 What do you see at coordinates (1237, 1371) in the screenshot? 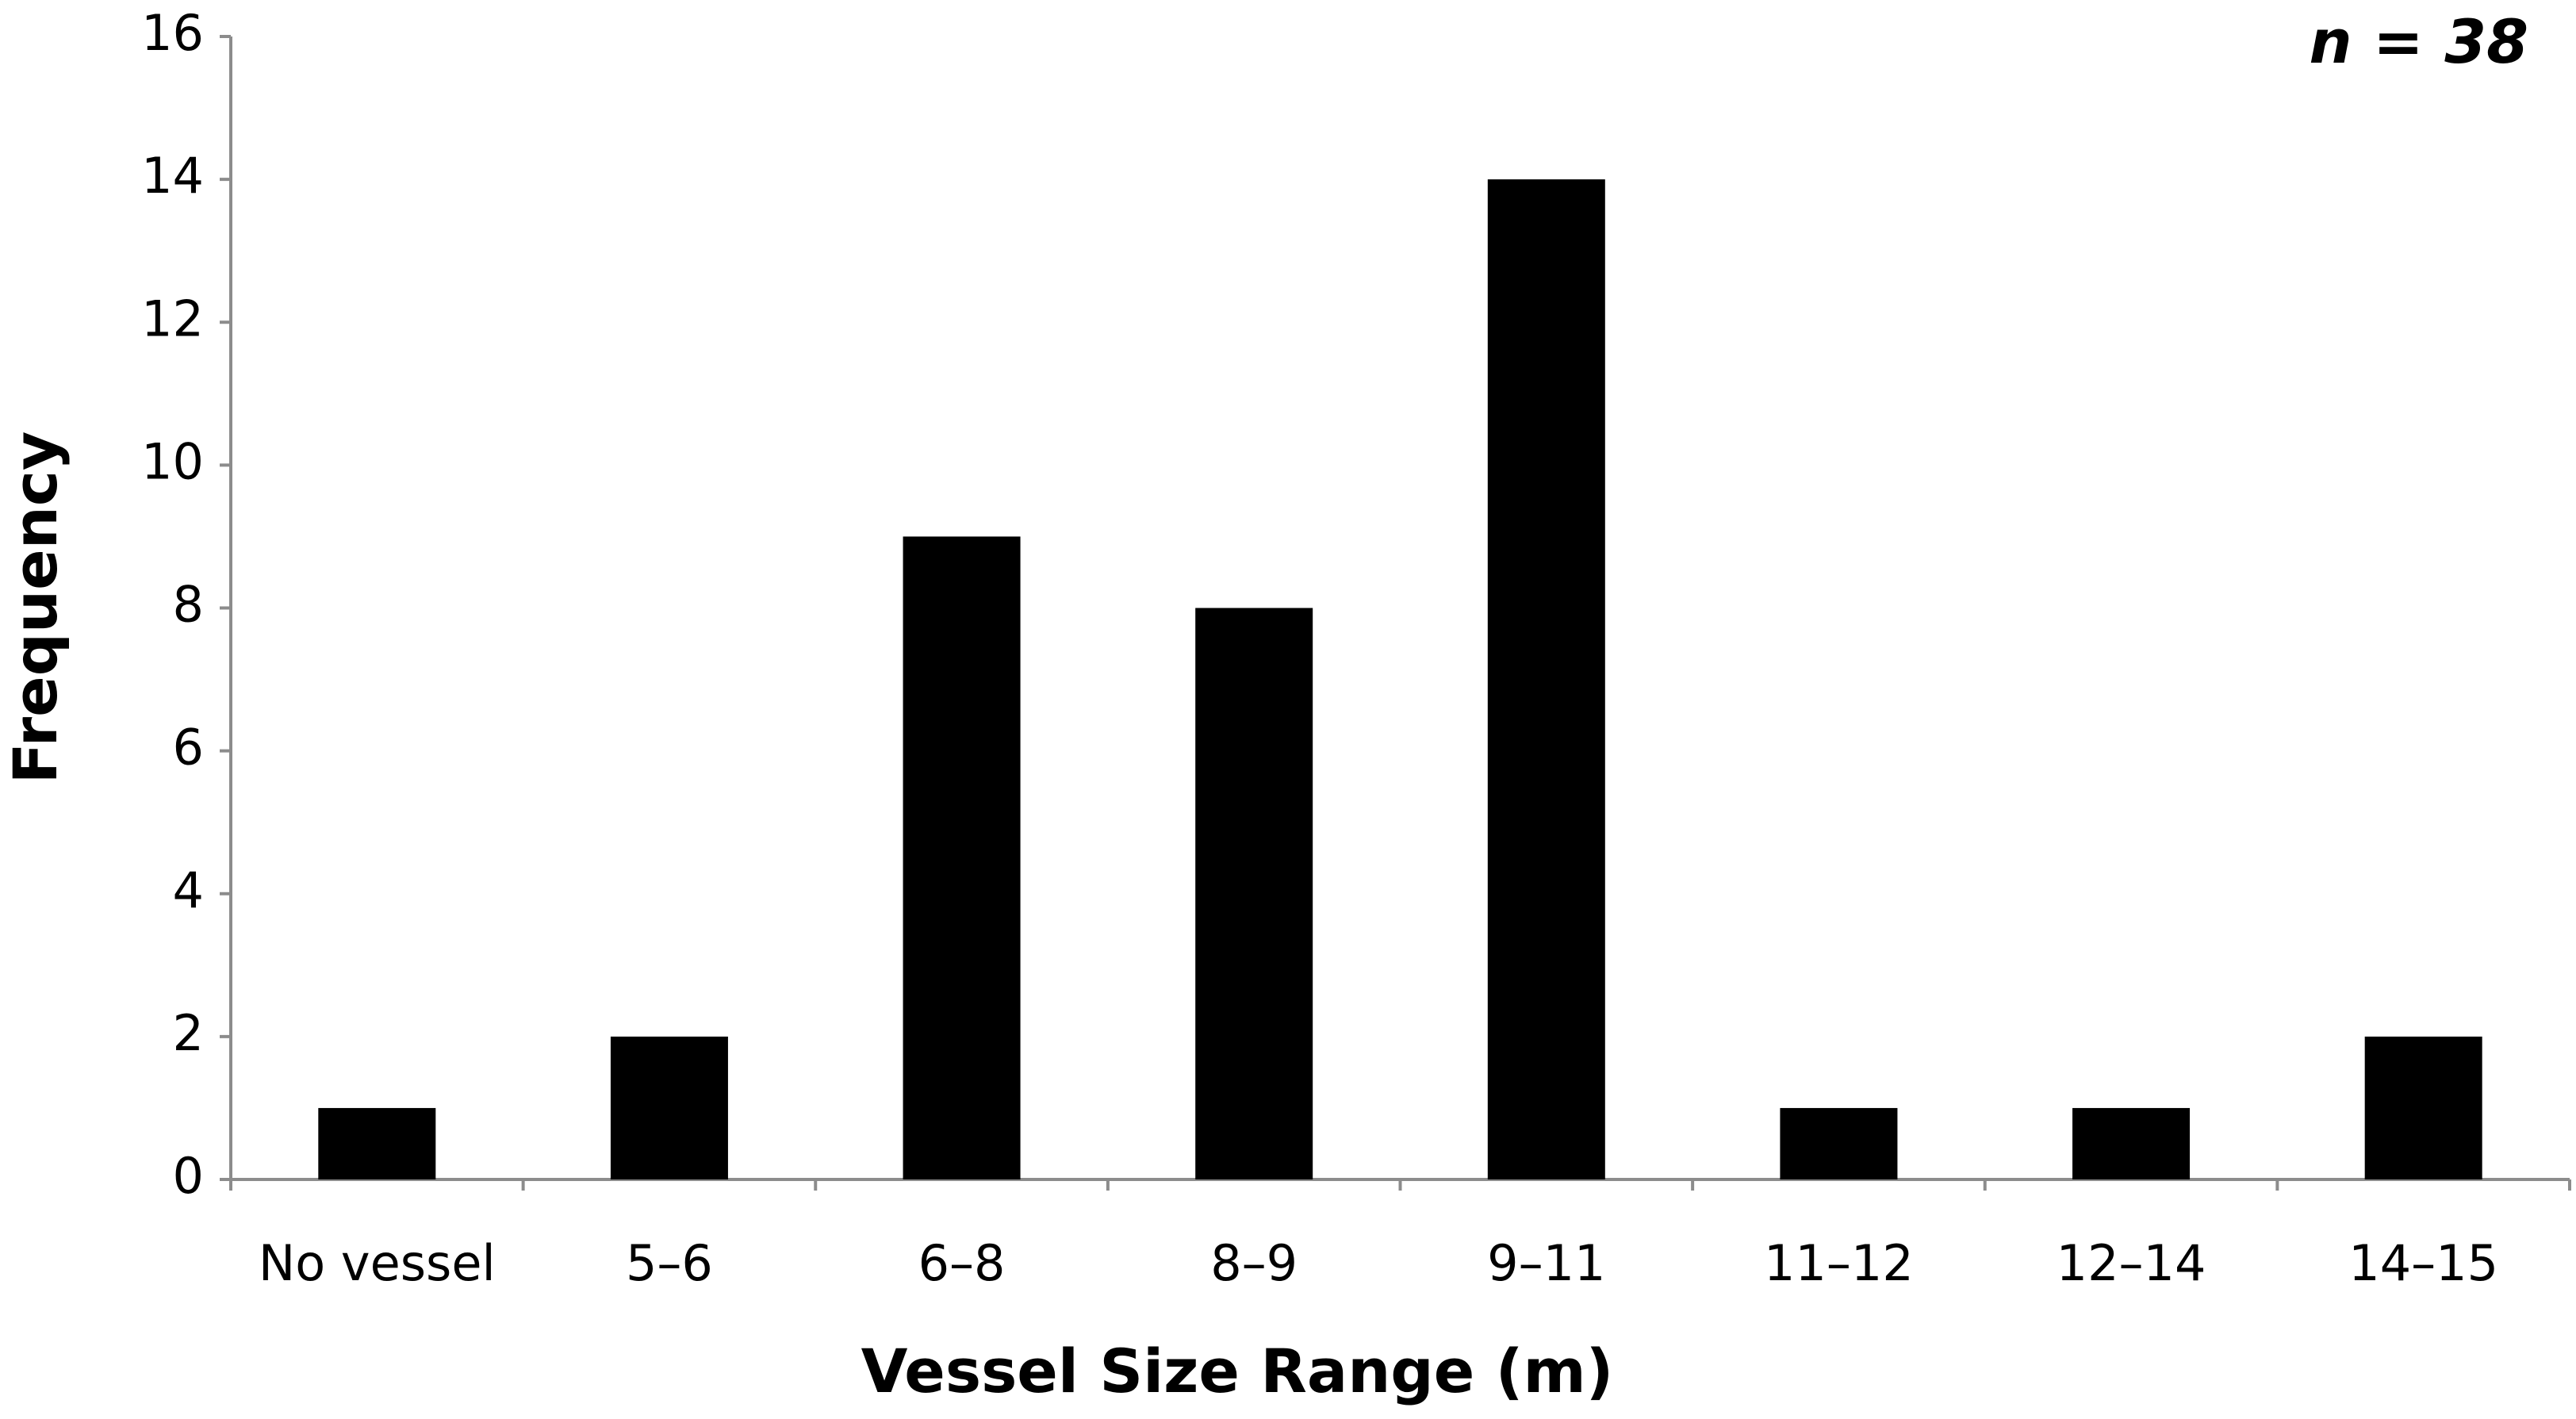
I see `x-axis-title: Vessel Size Range (m)` at bounding box center [1237, 1371].